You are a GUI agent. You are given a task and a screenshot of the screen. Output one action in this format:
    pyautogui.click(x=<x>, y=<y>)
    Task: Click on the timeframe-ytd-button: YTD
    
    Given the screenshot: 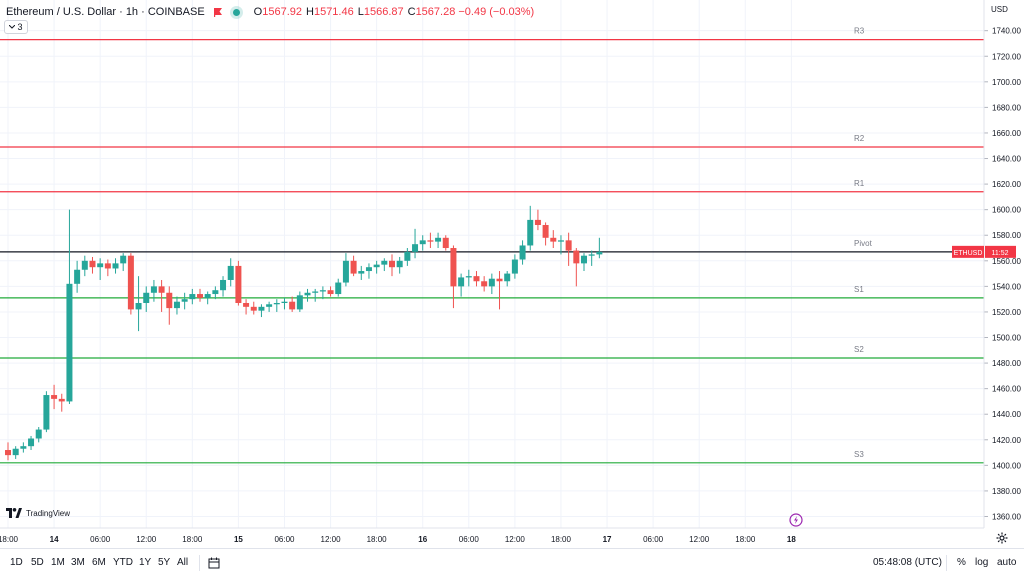 What is the action you would take?
    pyautogui.click(x=123, y=562)
    